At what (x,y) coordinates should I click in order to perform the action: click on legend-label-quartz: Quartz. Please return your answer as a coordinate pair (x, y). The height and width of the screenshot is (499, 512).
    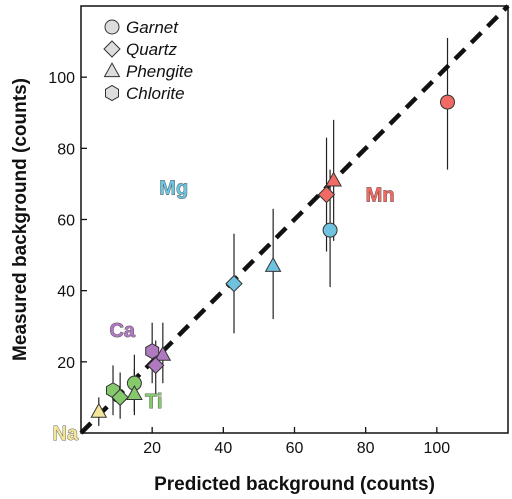
    Looking at the image, I should click on (152, 49).